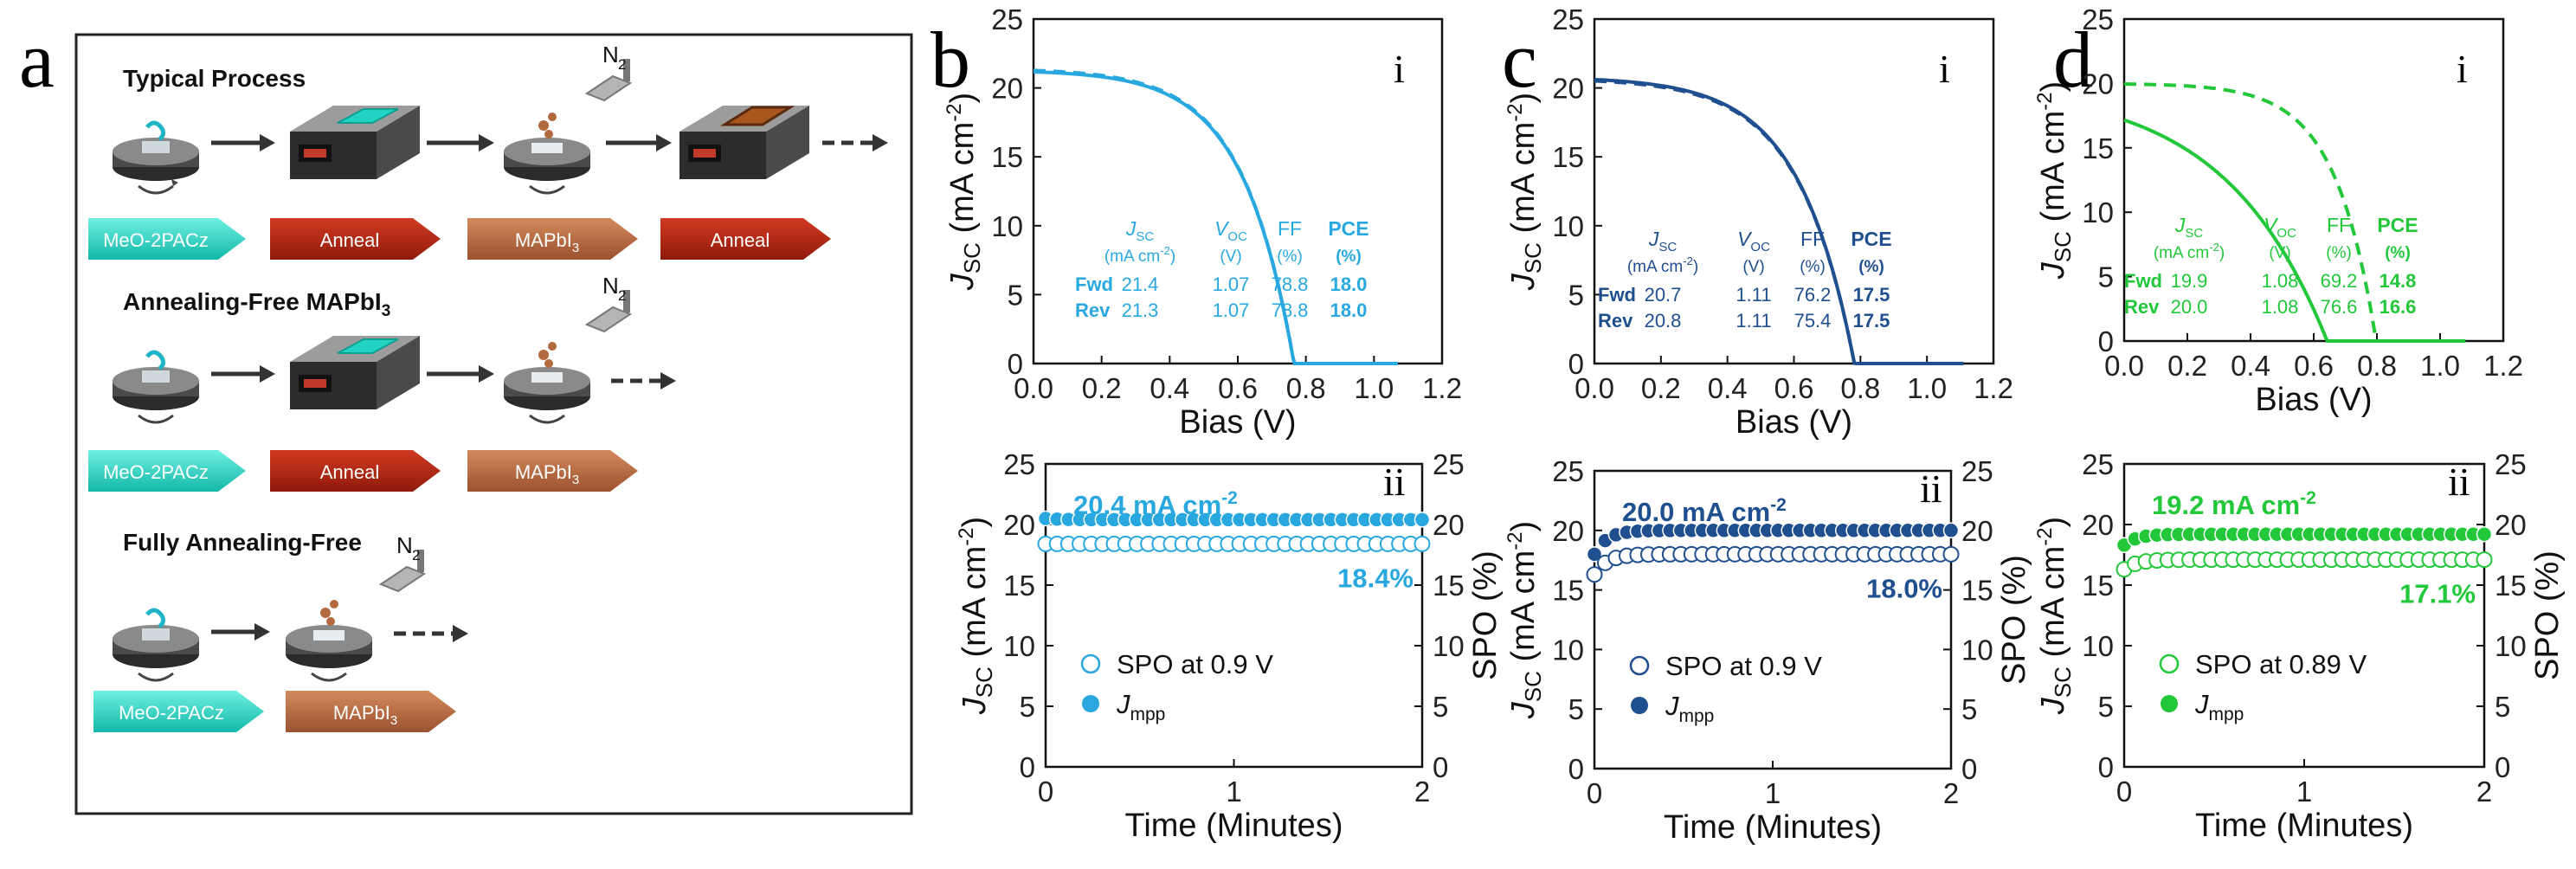  I want to click on x-tick-label: 1.0, so click(1927, 388).